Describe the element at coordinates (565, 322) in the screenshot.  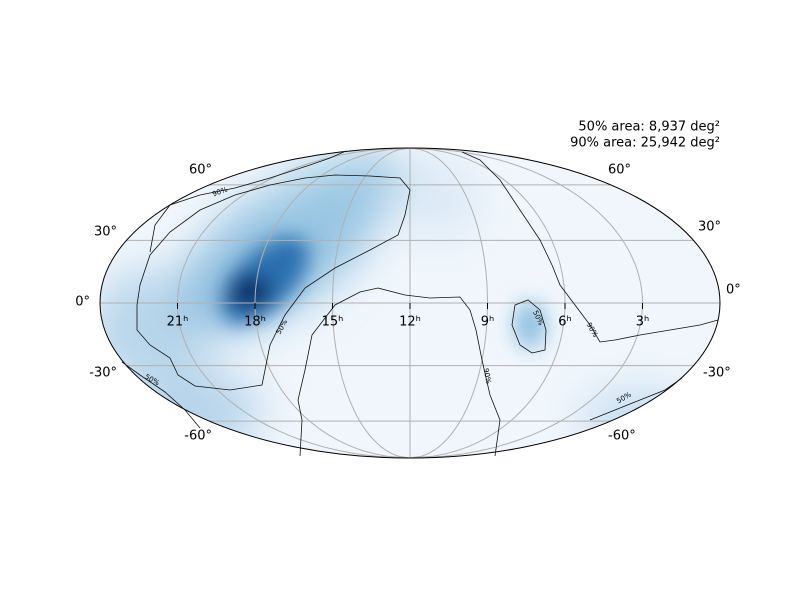
I see `ra-label: 6ʰ` at that location.